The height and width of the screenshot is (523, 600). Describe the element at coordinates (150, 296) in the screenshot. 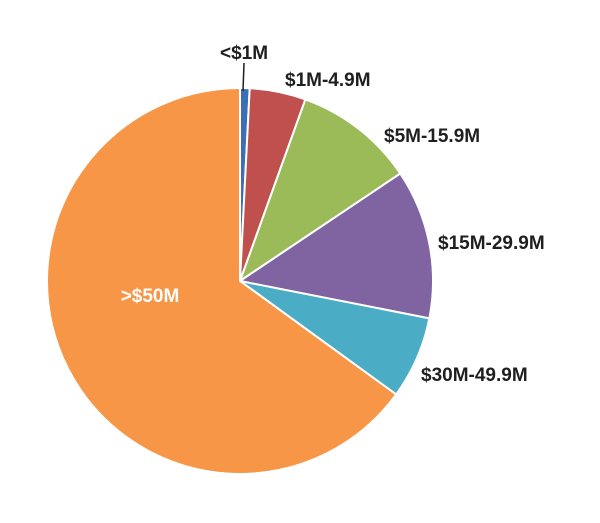

I see `slice-label-5: >$50M` at that location.